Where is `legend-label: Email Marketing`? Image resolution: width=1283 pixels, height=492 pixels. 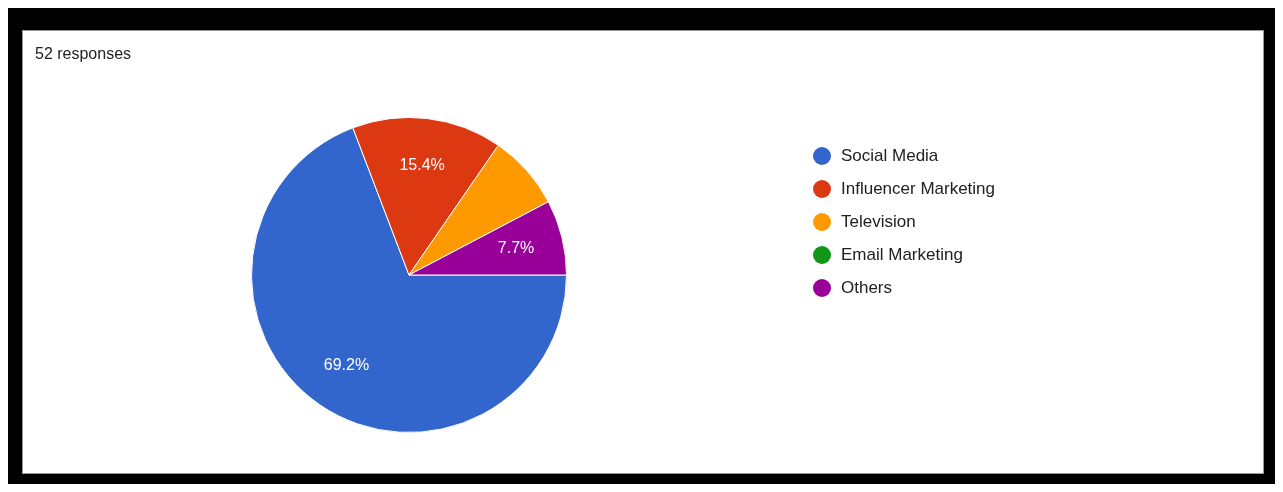 legend-label: Email Marketing is located at coordinates (902, 254).